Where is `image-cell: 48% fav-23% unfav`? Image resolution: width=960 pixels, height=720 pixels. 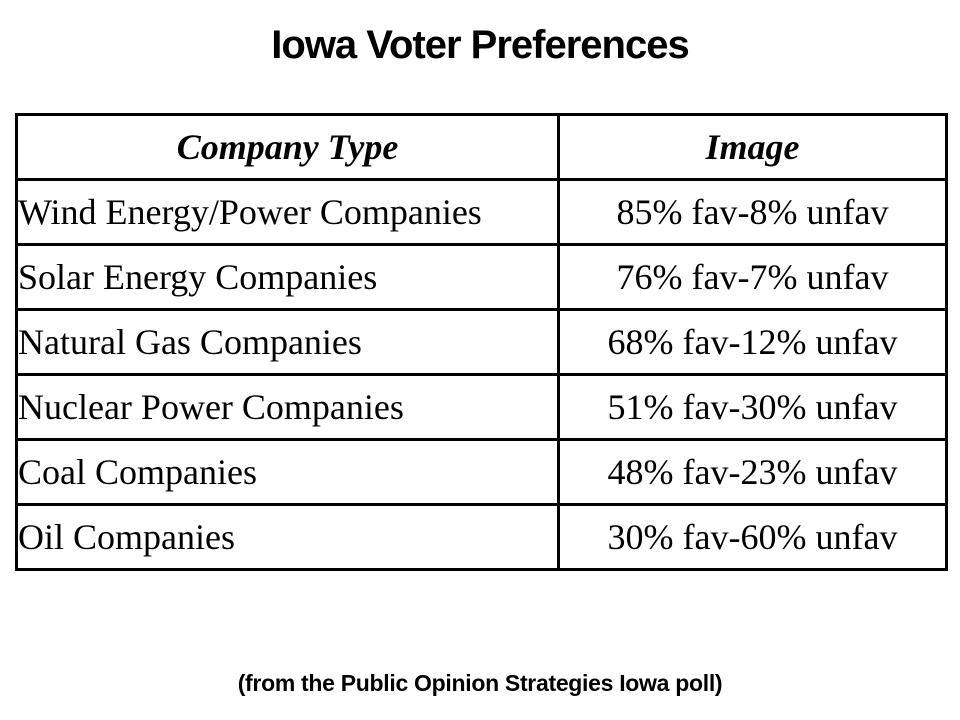
image-cell: 48% fav-23% unfav is located at coordinates (752, 472).